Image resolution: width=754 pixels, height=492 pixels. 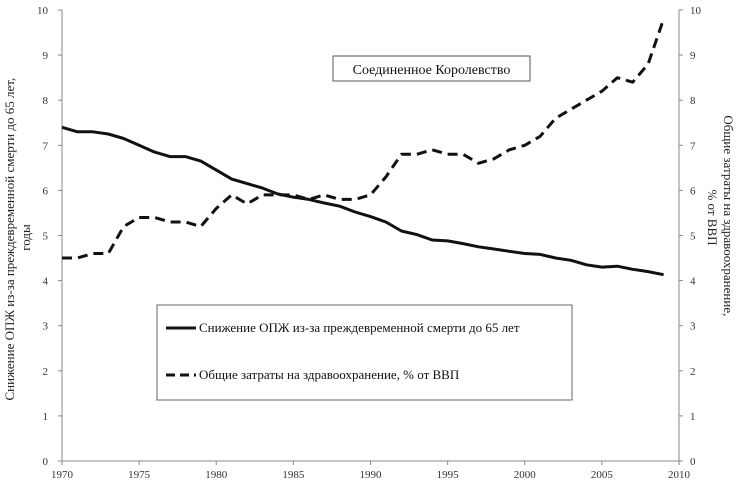 I want to click on left-tick-label-8: 8, so click(x=46, y=101).